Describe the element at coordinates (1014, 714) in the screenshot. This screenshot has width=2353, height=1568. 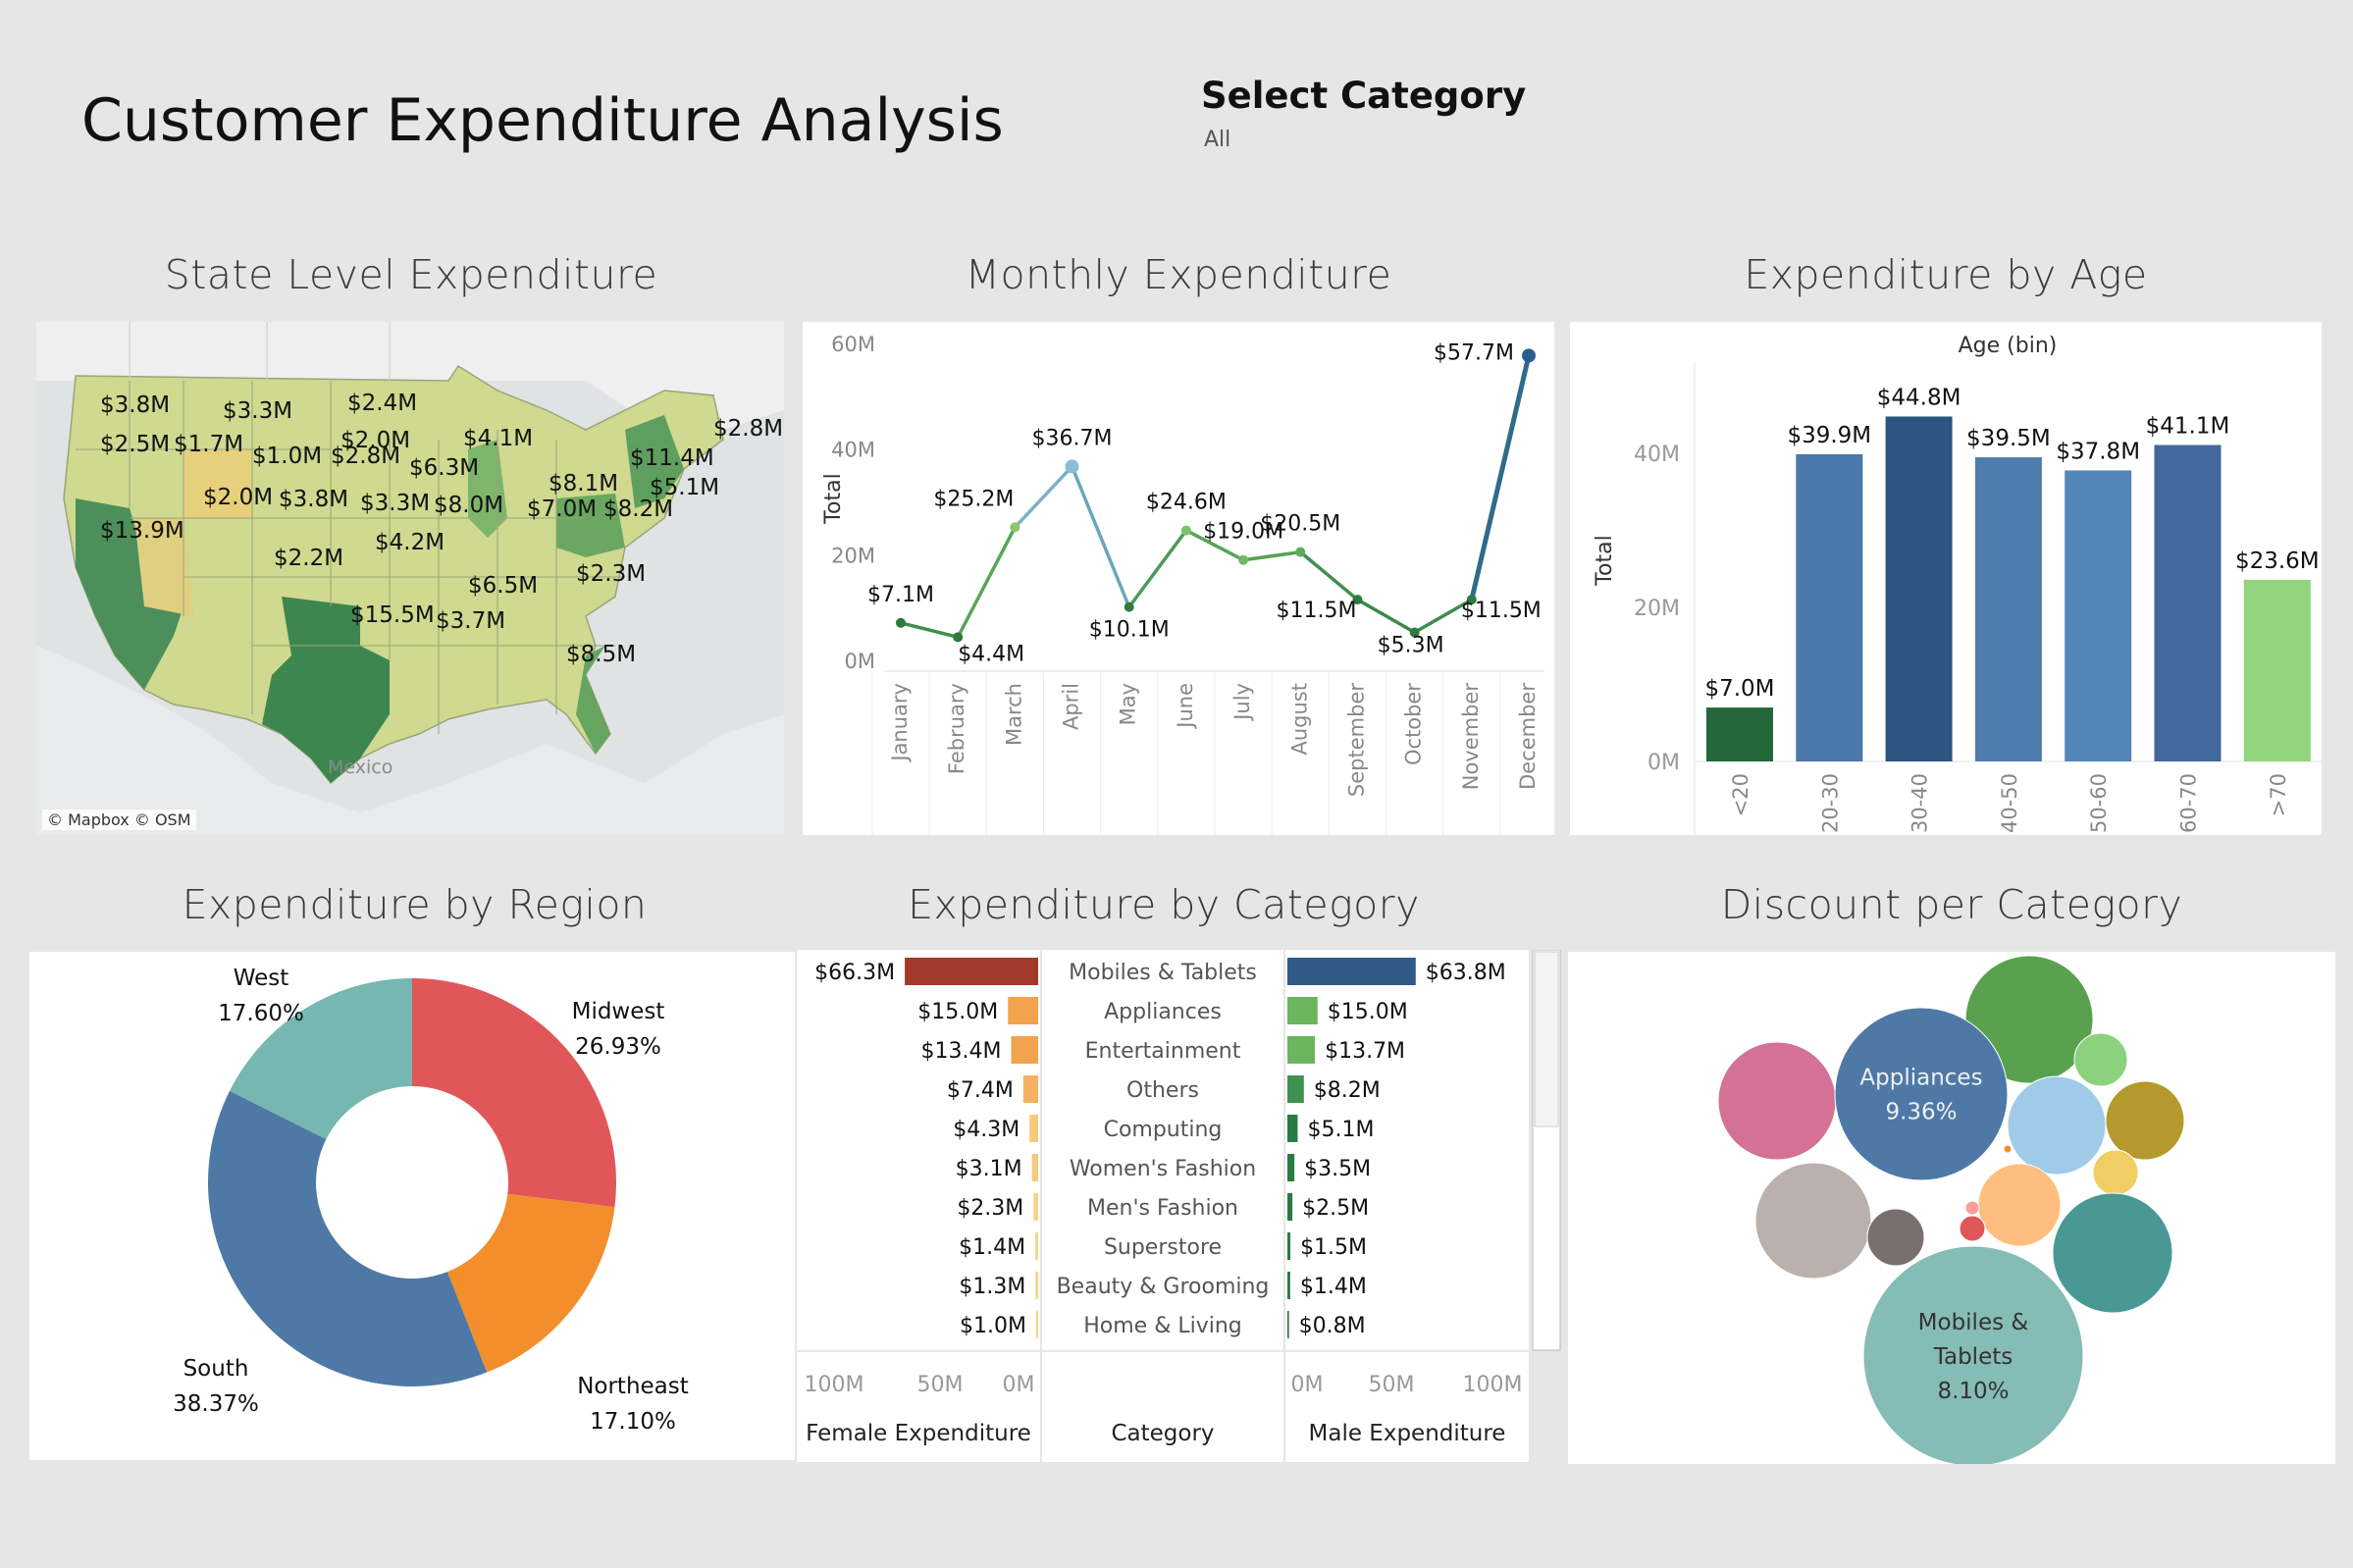
I see `x-tick-label: March` at that location.